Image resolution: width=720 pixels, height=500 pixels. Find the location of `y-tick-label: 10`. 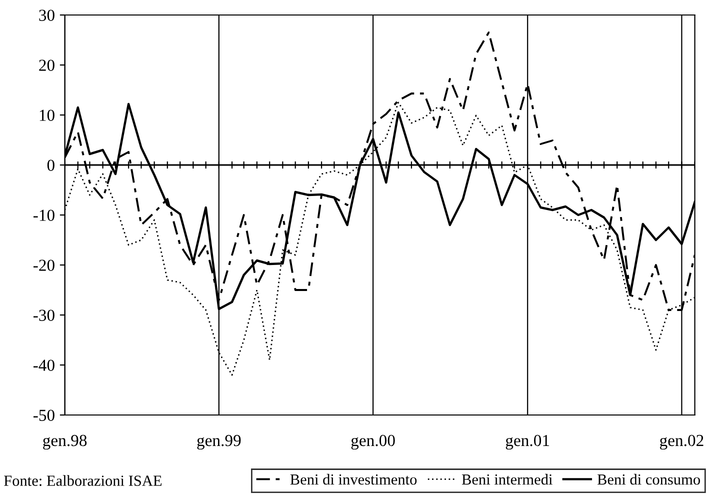

y-tick-label: 10 is located at coordinates (47, 115).